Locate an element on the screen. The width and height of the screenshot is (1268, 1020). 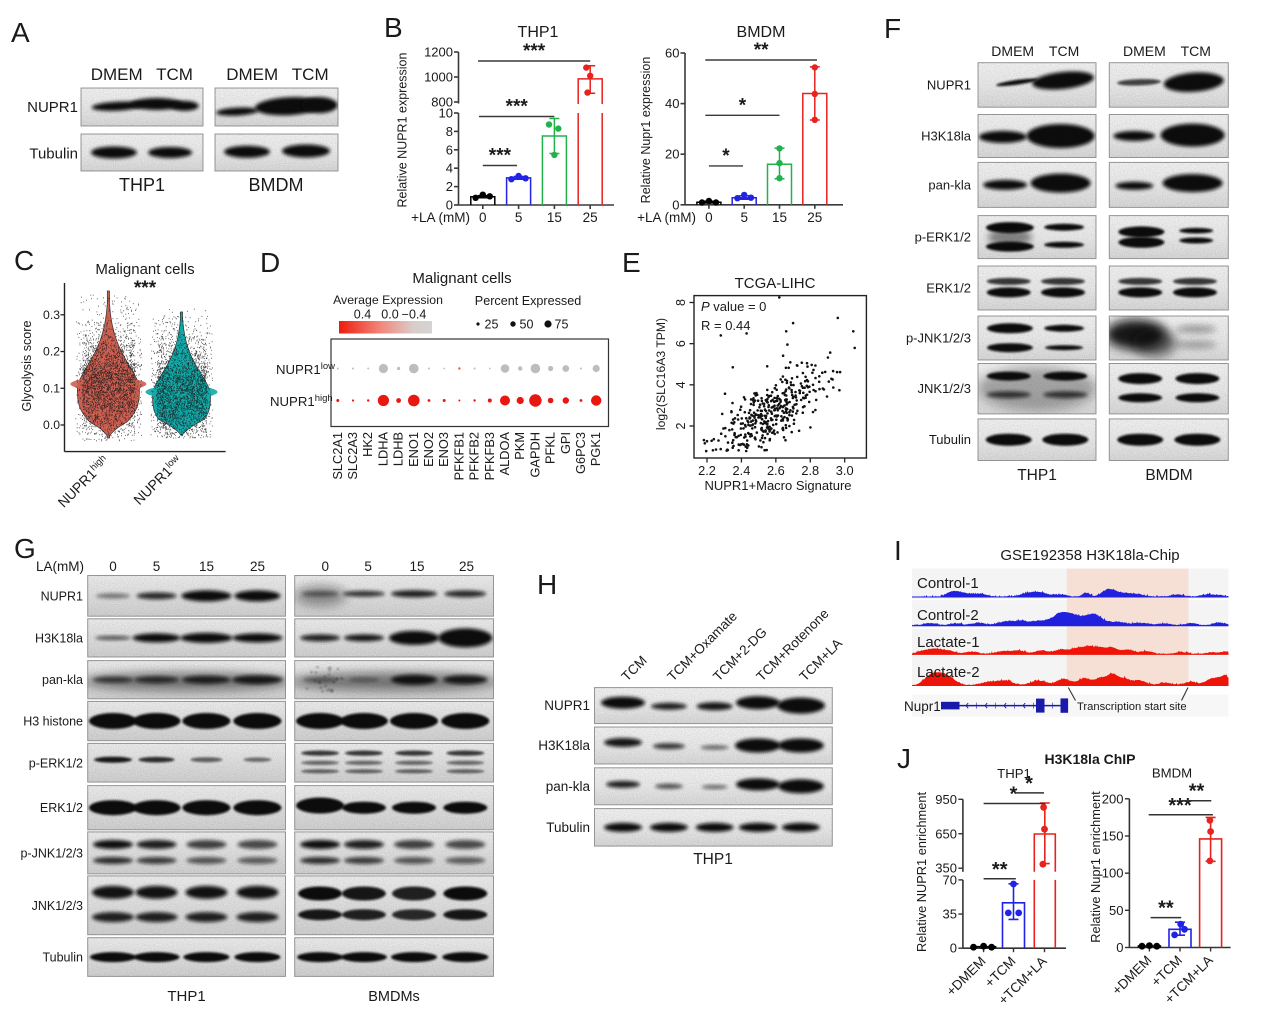
svg-text: 1000 is located at coordinates (438, 77).